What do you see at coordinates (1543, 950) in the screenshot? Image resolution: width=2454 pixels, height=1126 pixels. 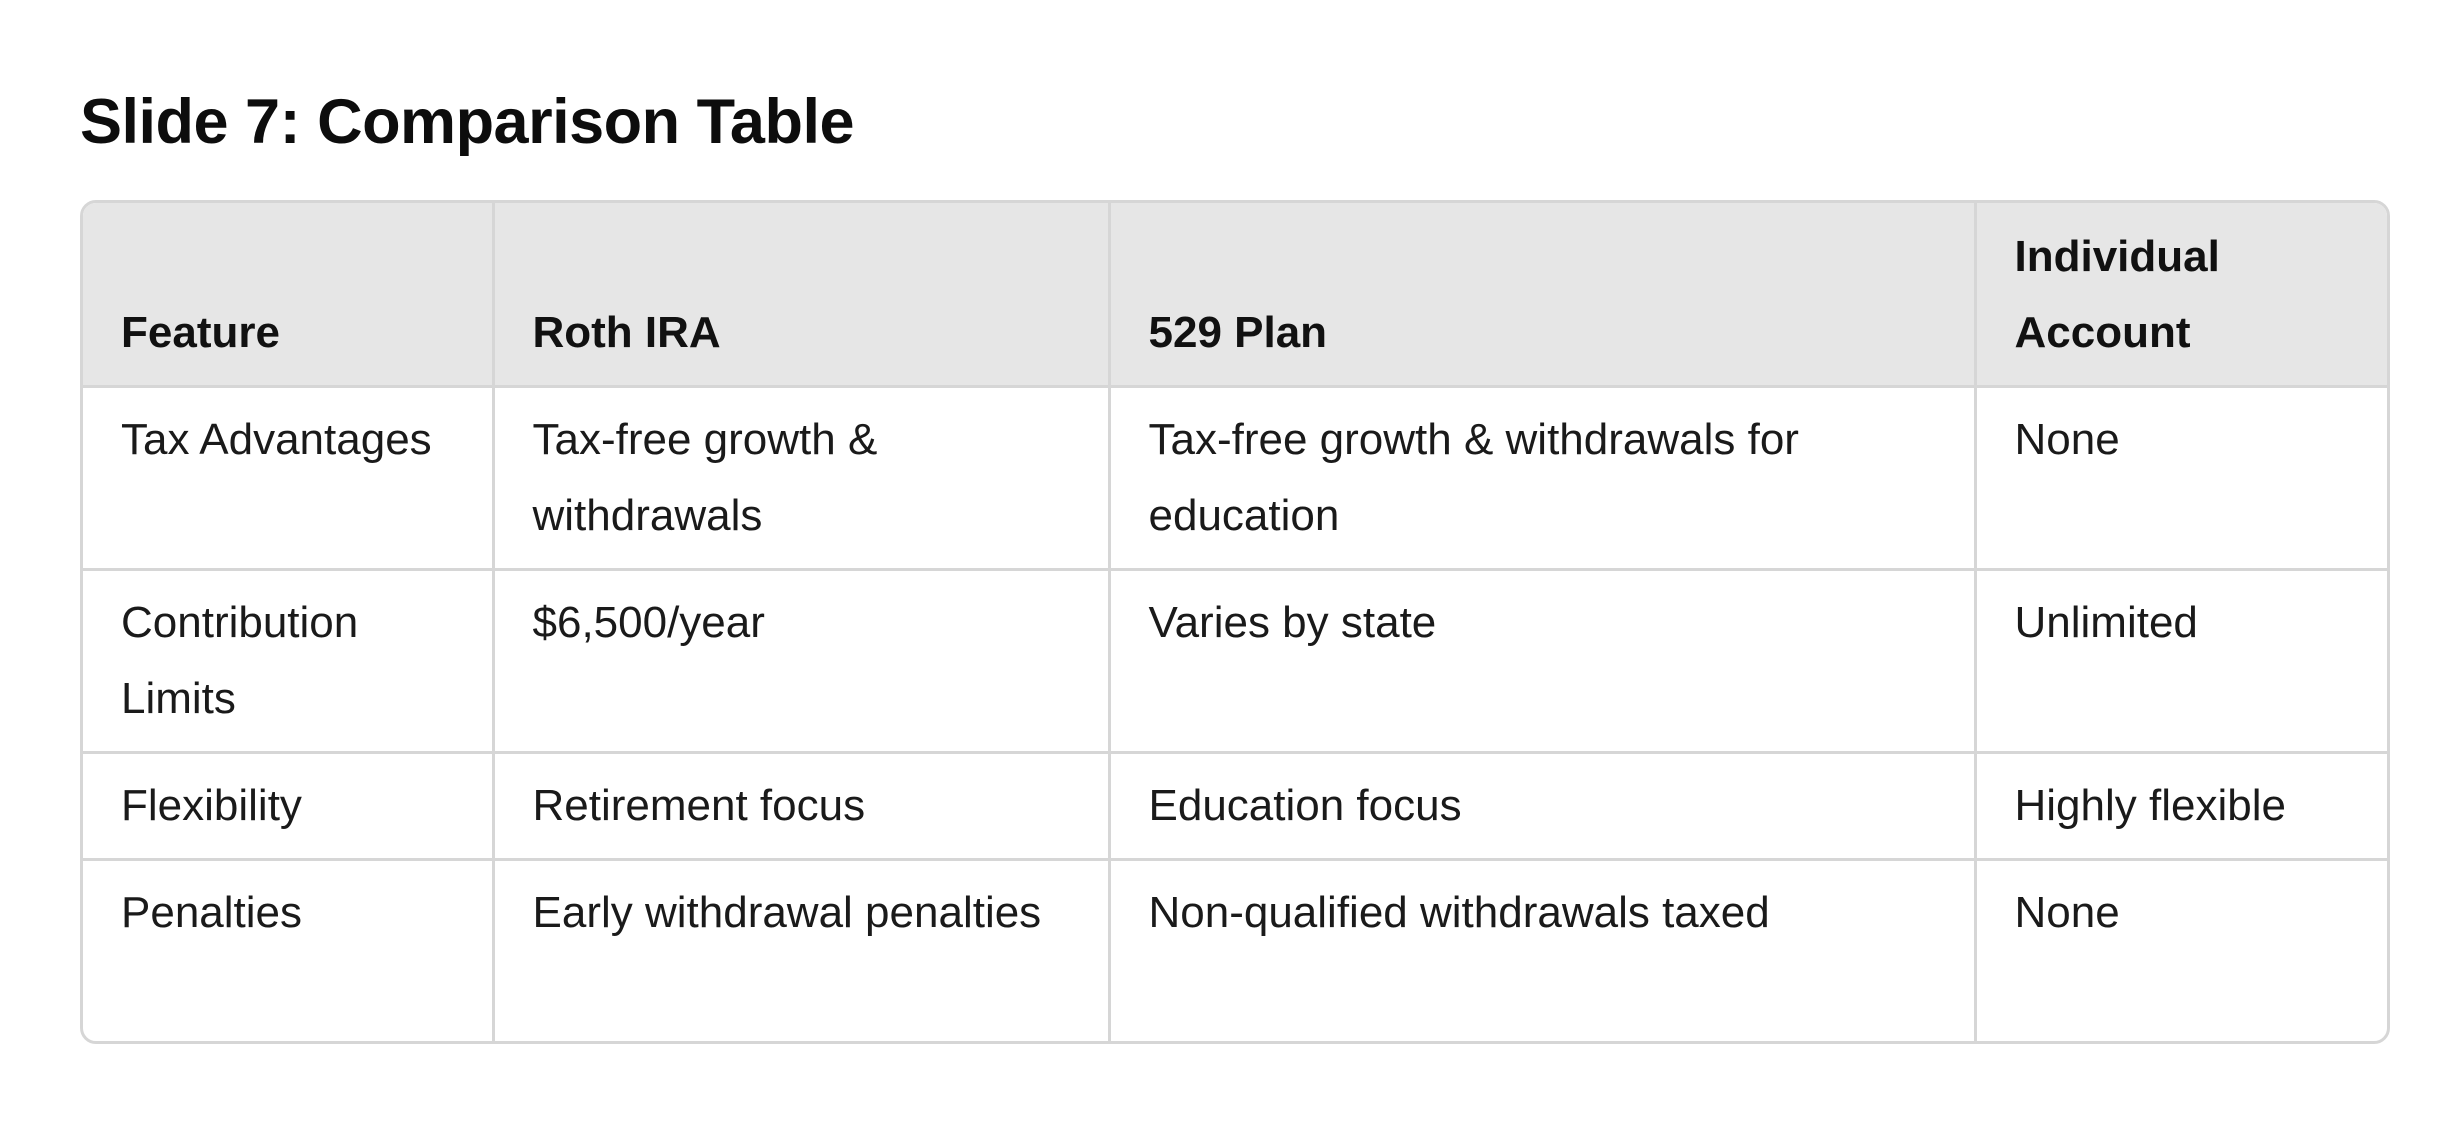 I see `table-cell-529-plan: Non-qualified withdrawals taxed` at bounding box center [1543, 950].